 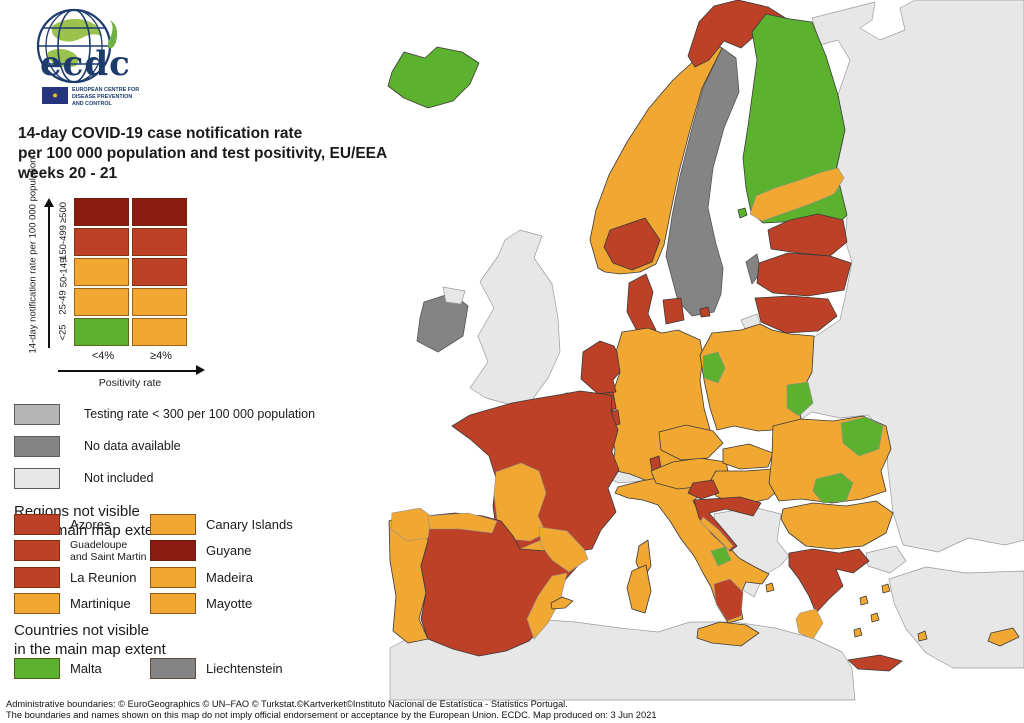 I want to click on region-legend-item-label: Martinique, so click(x=100, y=604).